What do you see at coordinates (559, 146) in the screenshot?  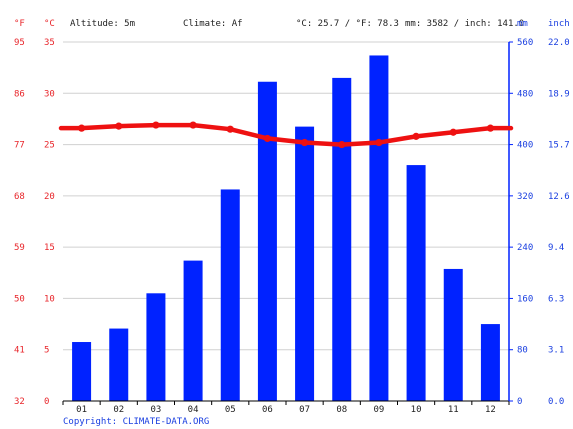 I see `inch-tick-label: 15.7` at bounding box center [559, 146].